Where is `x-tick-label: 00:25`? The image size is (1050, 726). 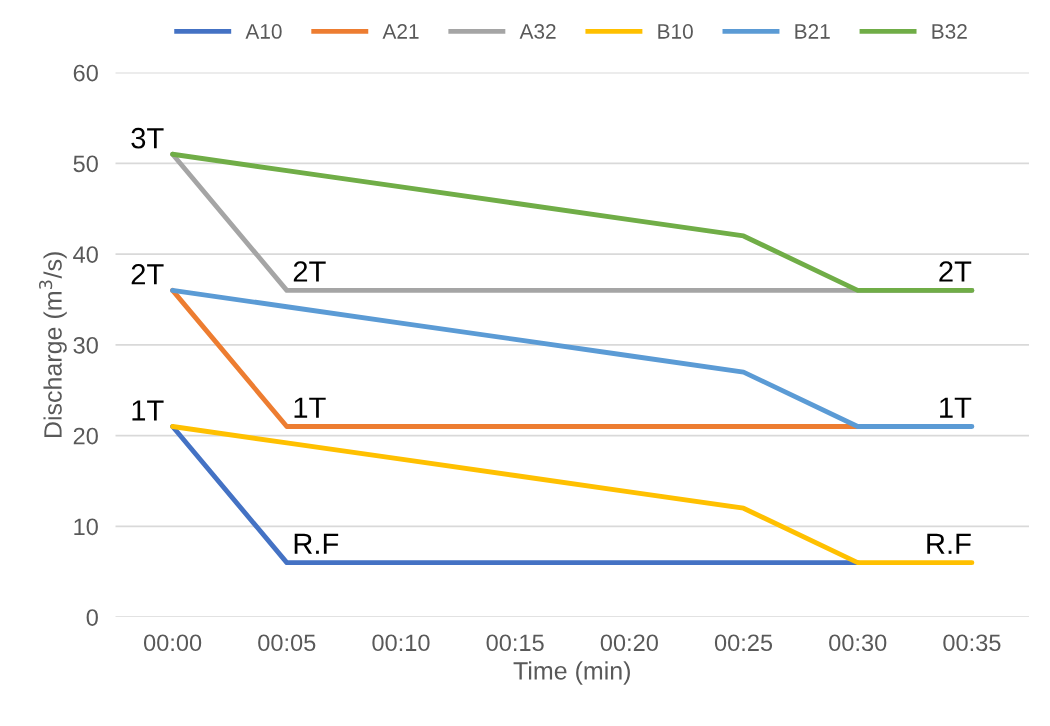 x-tick-label: 00:25 is located at coordinates (743, 643).